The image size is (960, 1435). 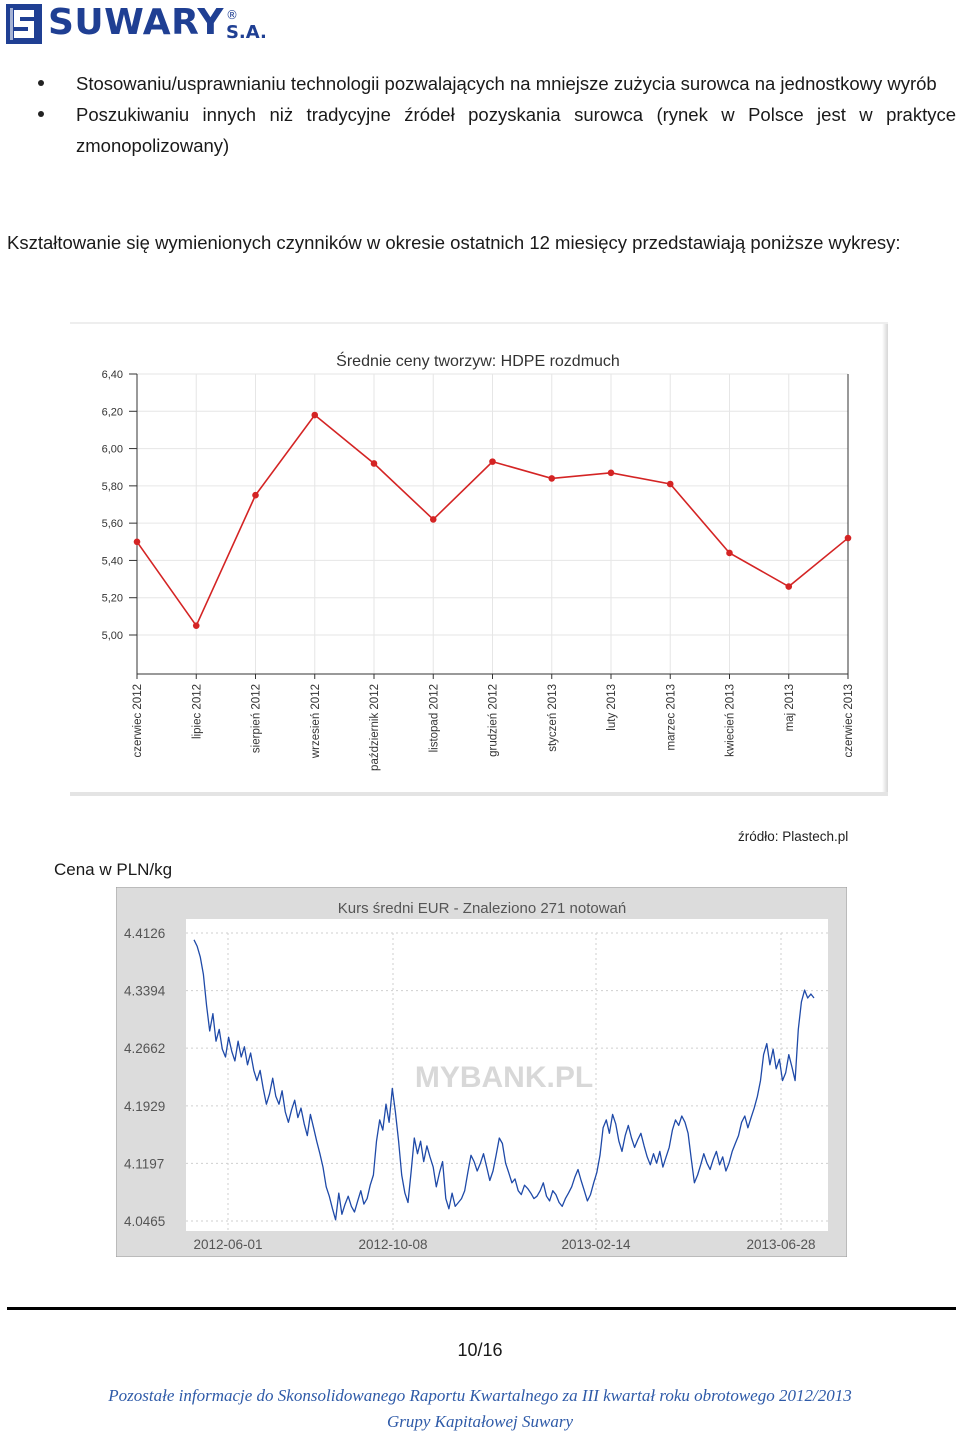 I want to click on x-tick-label: czerwiec 2013, so click(x=849, y=721).